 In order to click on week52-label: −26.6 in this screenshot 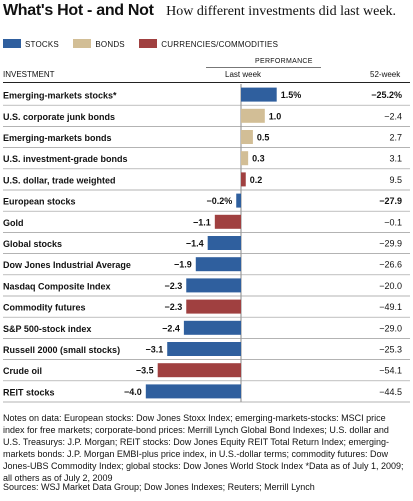, I will do `click(390, 265)`.